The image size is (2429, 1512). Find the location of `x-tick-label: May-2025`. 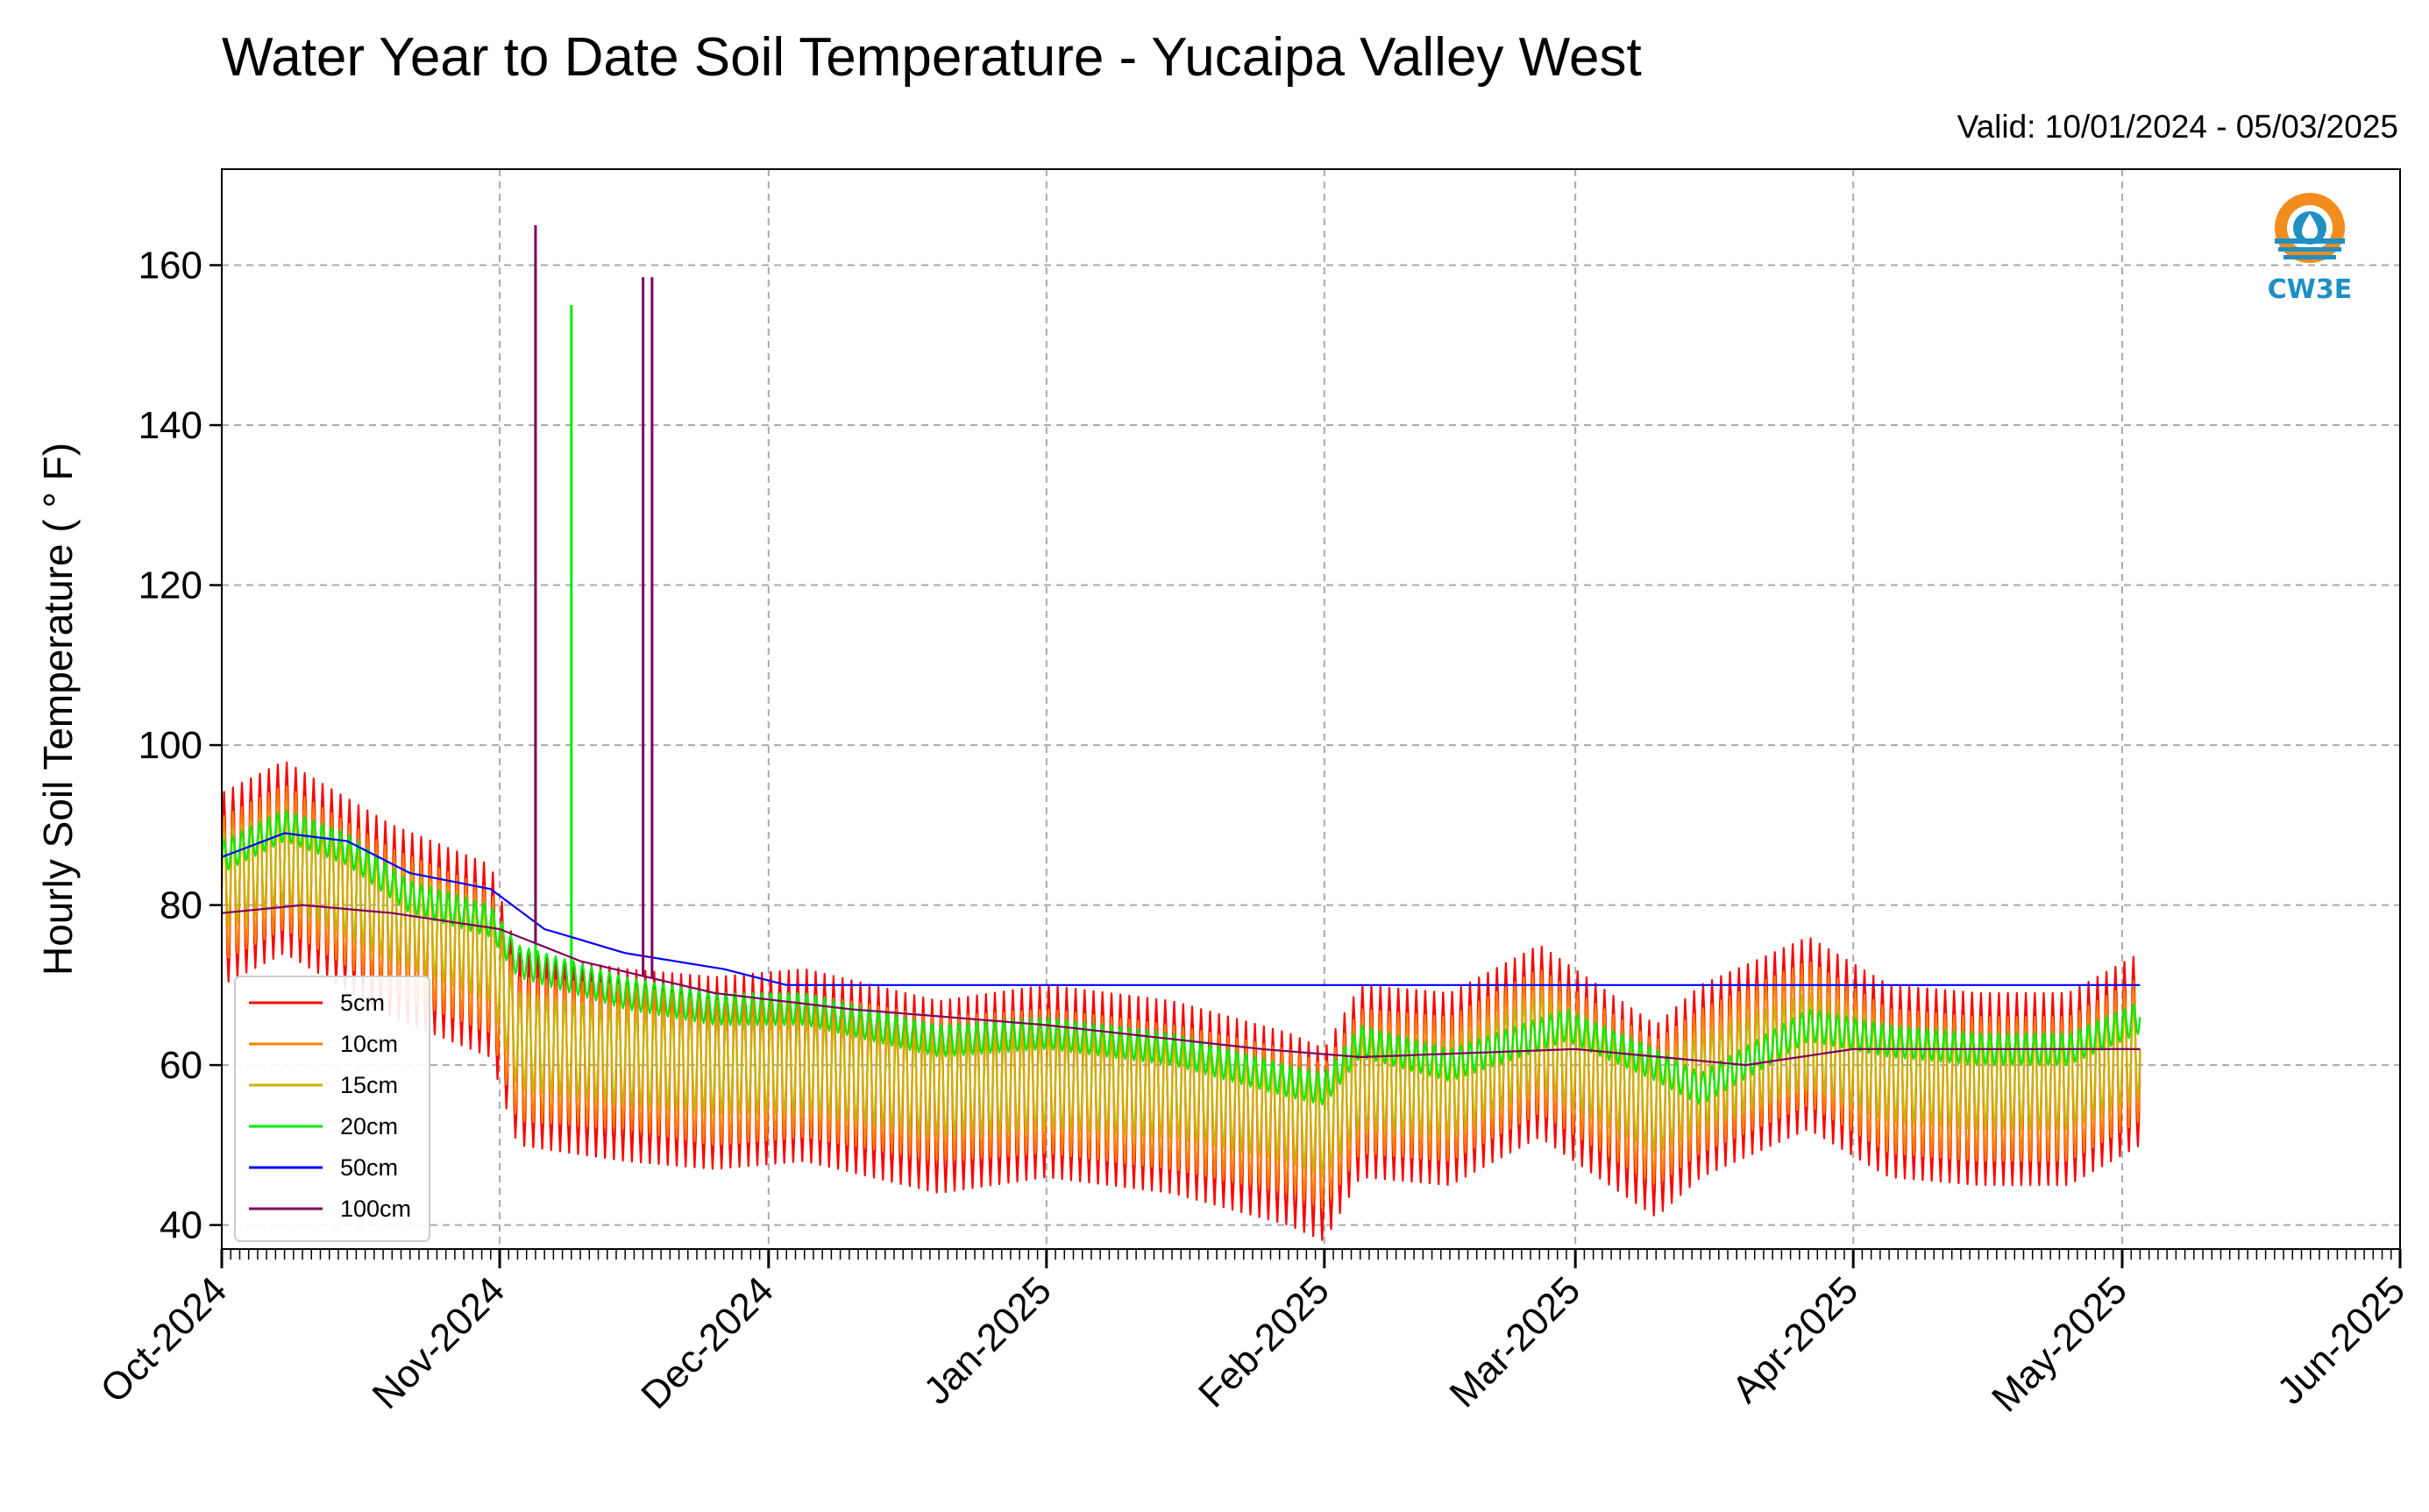

x-tick-label: May-2025 is located at coordinates (2059, 1344).